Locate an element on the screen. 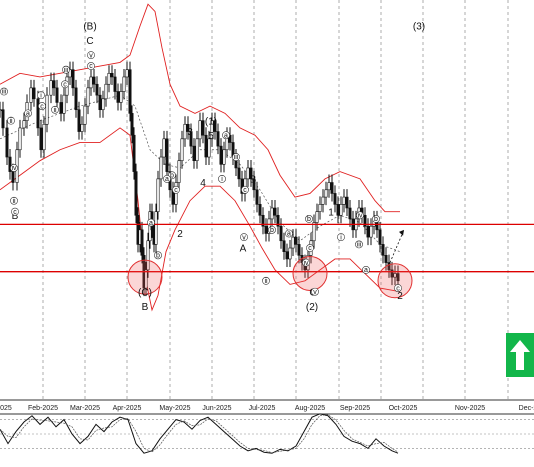 The image size is (534, 467). x-tick-label: Dec-2 is located at coordinates (526, 408).